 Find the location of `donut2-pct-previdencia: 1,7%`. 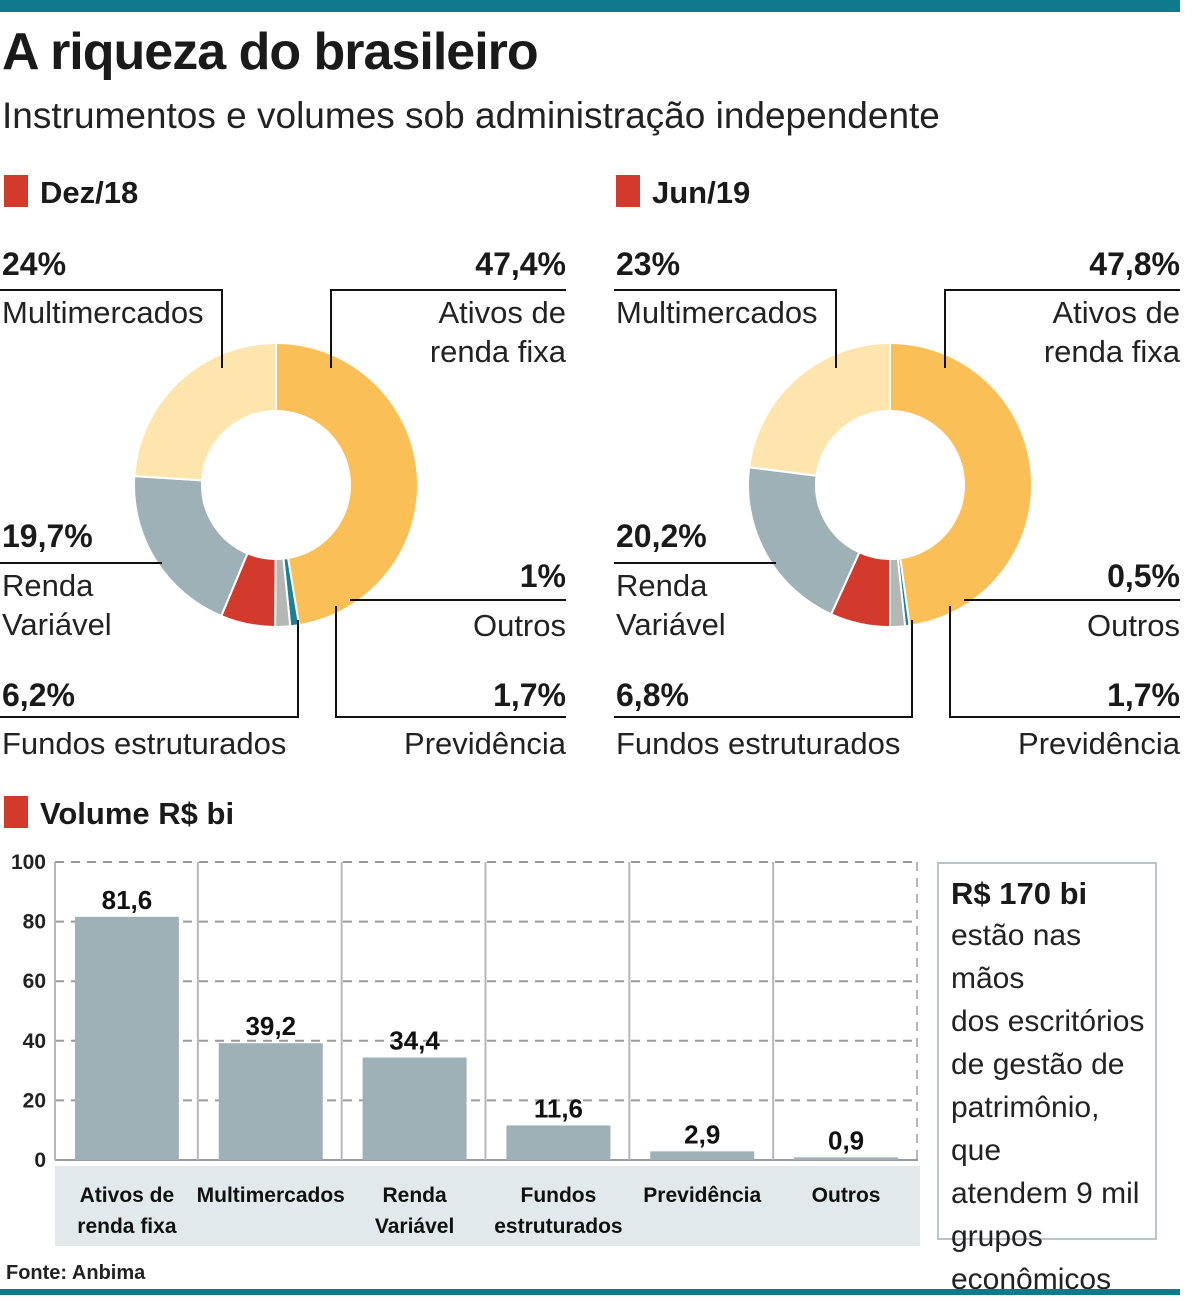

donut2-pct-previdencia: 1,7% is located at coordinates (1143, 695).